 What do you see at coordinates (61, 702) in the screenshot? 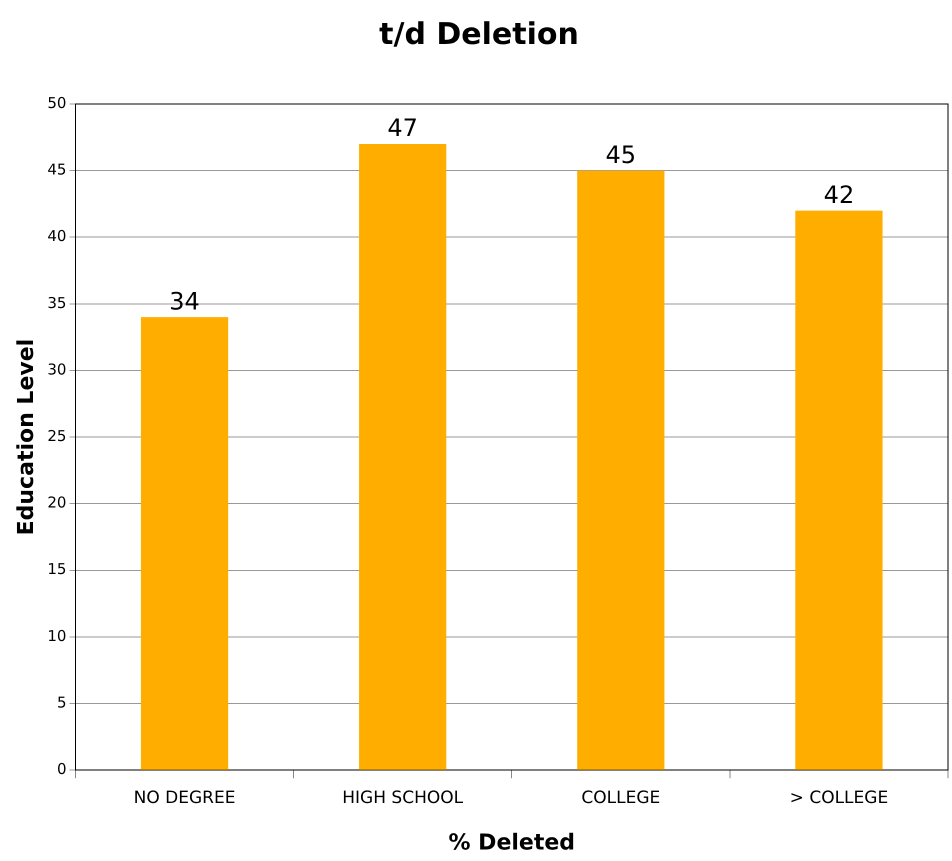
I see `y-tick-label: 5` at bounding box center [61, 702].